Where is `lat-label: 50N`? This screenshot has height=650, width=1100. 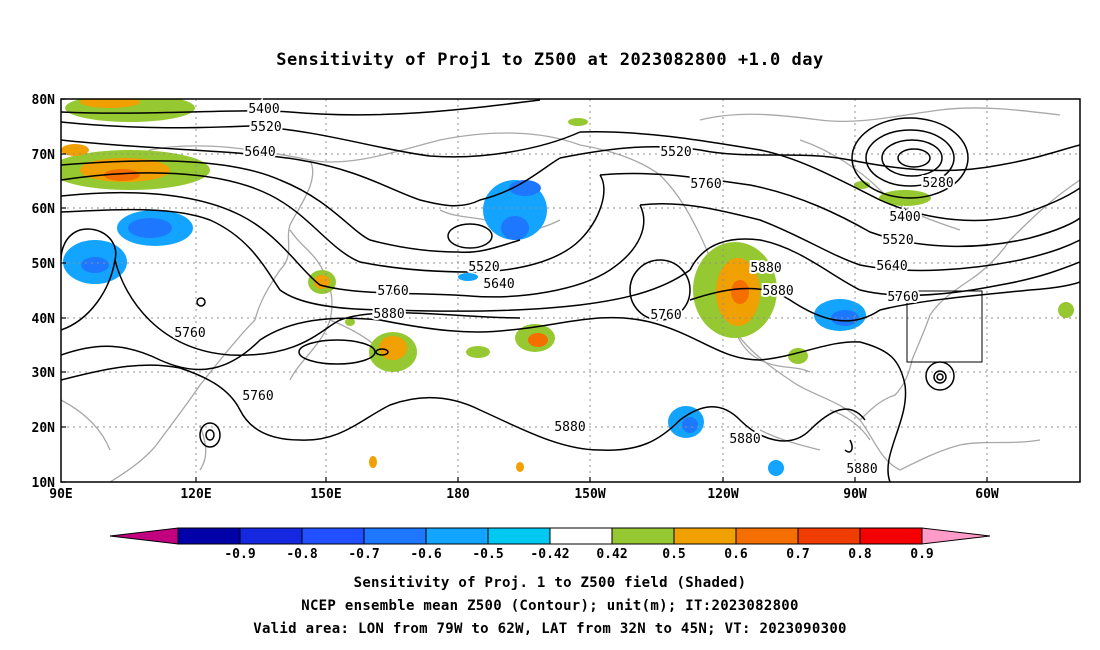 lat-label: 50N is located at coordinates (44, 264).